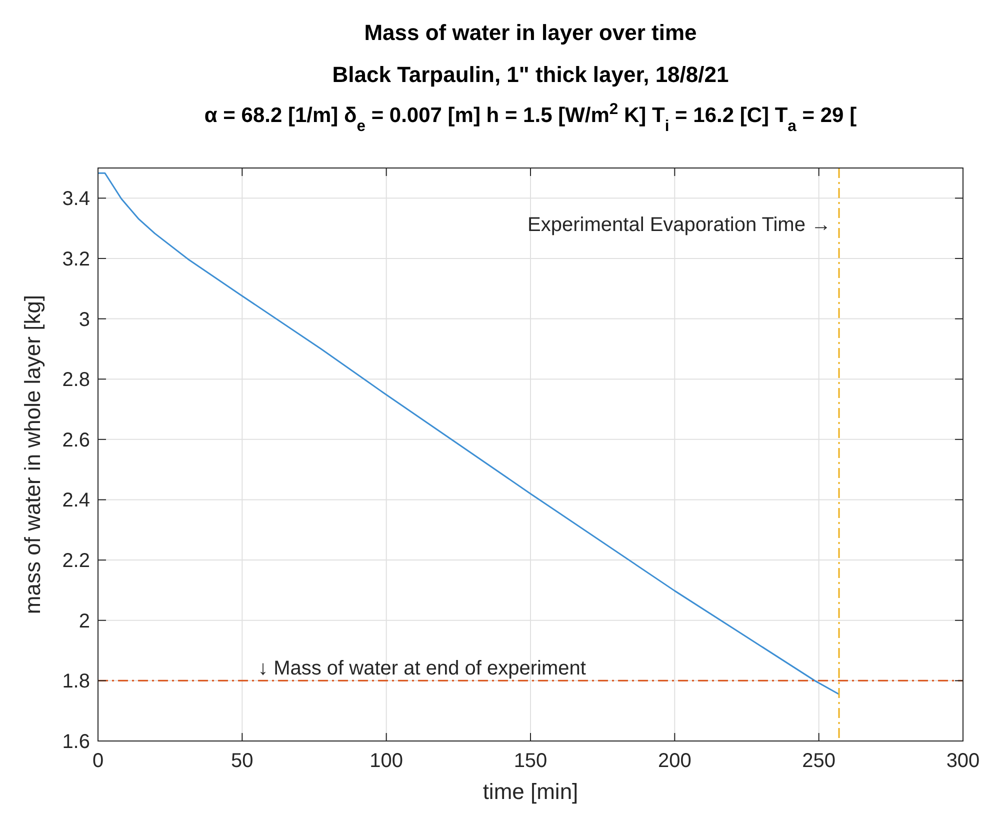 The width and height of the screenshot is (993, 833). Describe the element at coordinates (76, 380) in the screenshot. I see `y-tick-label: 2.8` at that location.